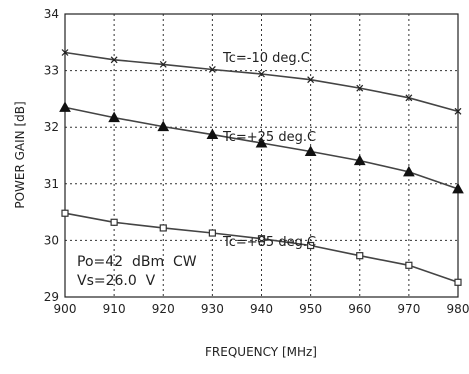 The height and width of the screenshot is (374, 469). I want to click on x-tick-label: 950, so click(310, 309).